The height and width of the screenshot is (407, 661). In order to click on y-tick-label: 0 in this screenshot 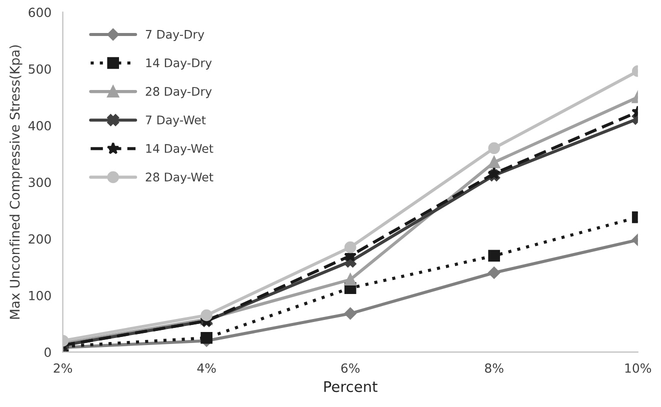, I will do `click(47, 352)`.